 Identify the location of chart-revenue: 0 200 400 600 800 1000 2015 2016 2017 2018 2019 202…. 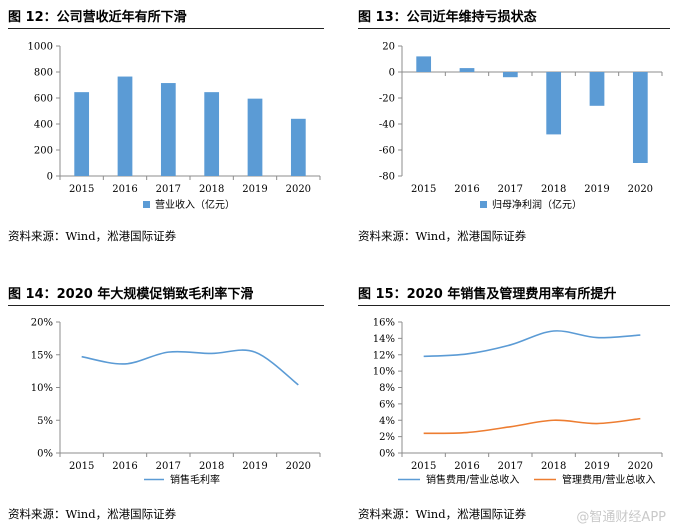
(174, 126).